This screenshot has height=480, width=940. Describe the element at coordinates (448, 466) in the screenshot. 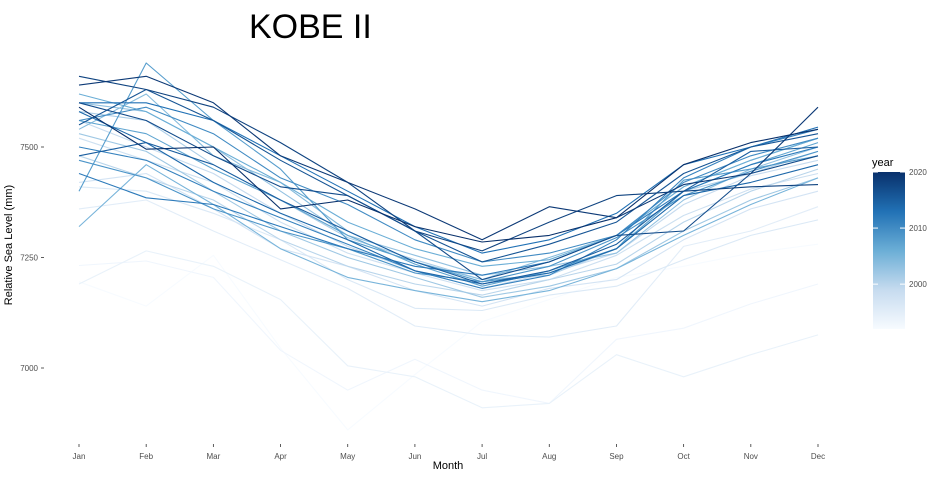

I see `x-axis-title: Month` at that location.